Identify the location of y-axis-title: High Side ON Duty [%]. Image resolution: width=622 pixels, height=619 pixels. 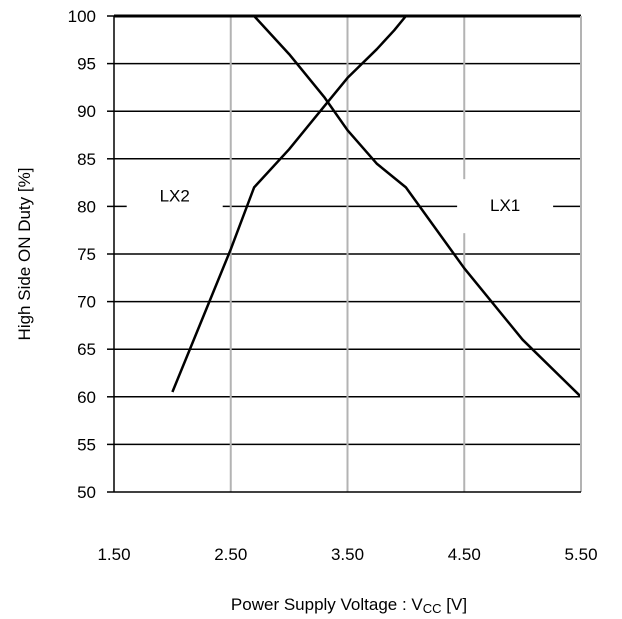
(24, 254).